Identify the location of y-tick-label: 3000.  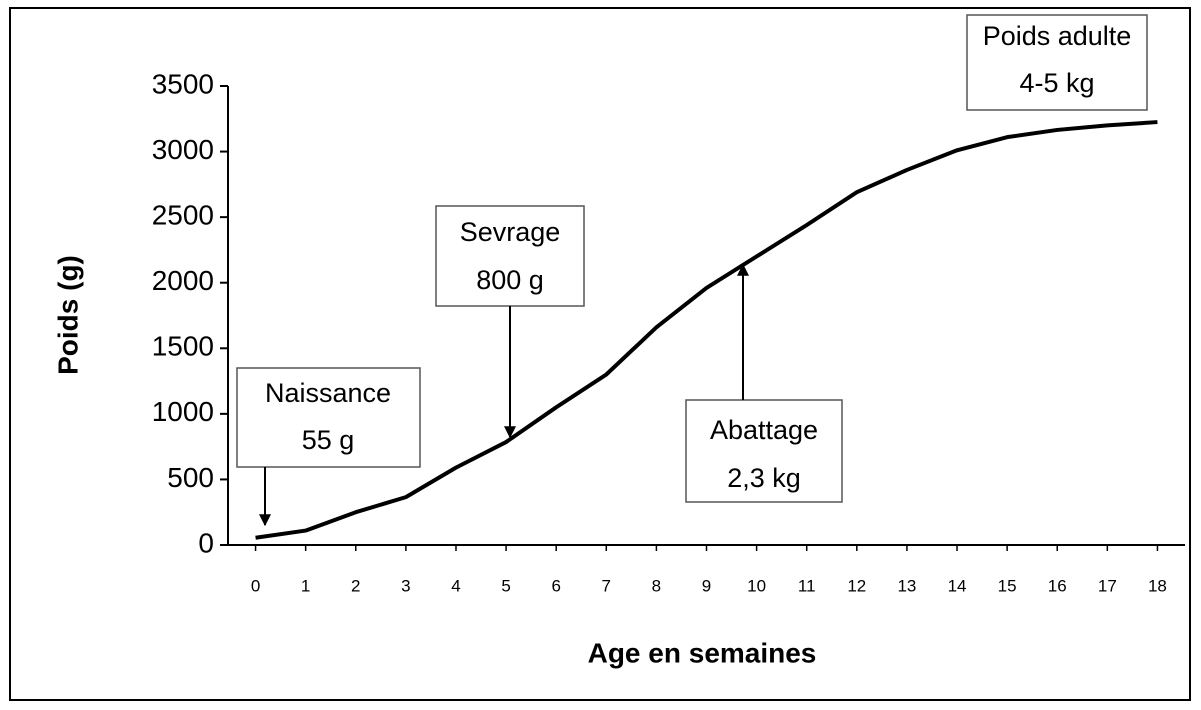
(183, 149).